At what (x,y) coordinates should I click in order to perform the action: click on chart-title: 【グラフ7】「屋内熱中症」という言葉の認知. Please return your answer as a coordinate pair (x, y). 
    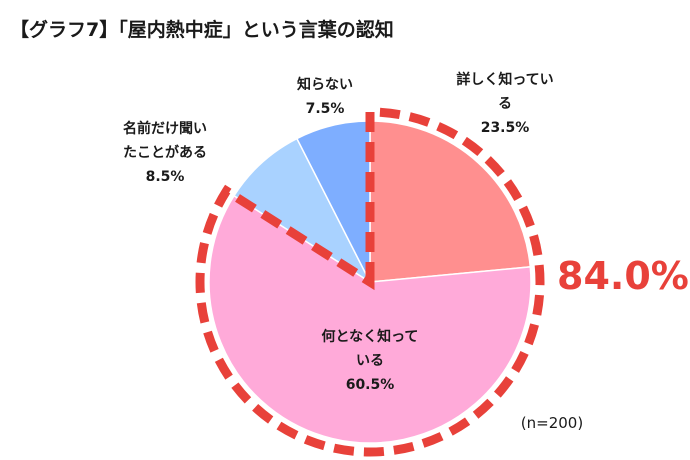
    Looking at the image, I should click on (202, 30).